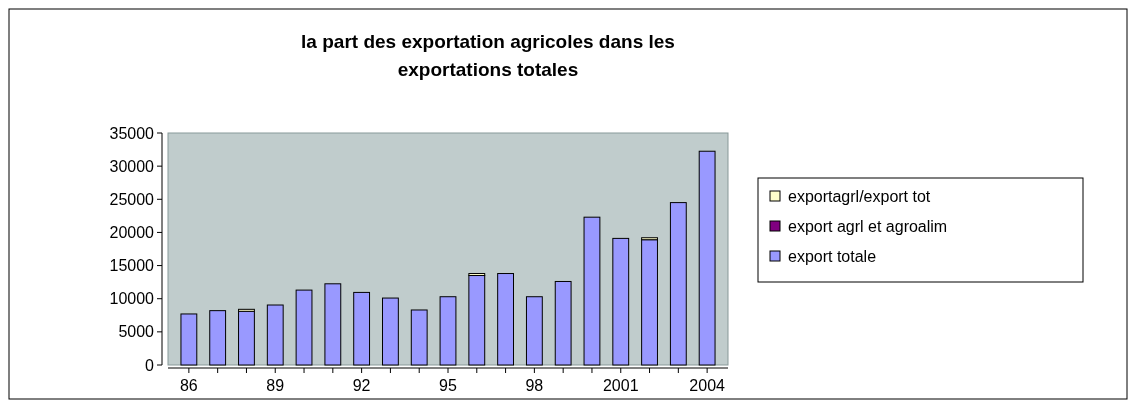  What do you see at coordinates (132, 166) in the screenshot?
I see `y-tick-label: 30000` at bounding box center [132, 166].